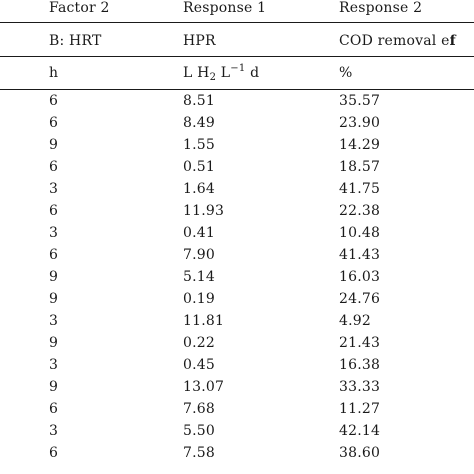 Image resolution: width=474 pixels, height=474 pixels. I want to click on cell-hpr: 11.93, so click(204, 211).